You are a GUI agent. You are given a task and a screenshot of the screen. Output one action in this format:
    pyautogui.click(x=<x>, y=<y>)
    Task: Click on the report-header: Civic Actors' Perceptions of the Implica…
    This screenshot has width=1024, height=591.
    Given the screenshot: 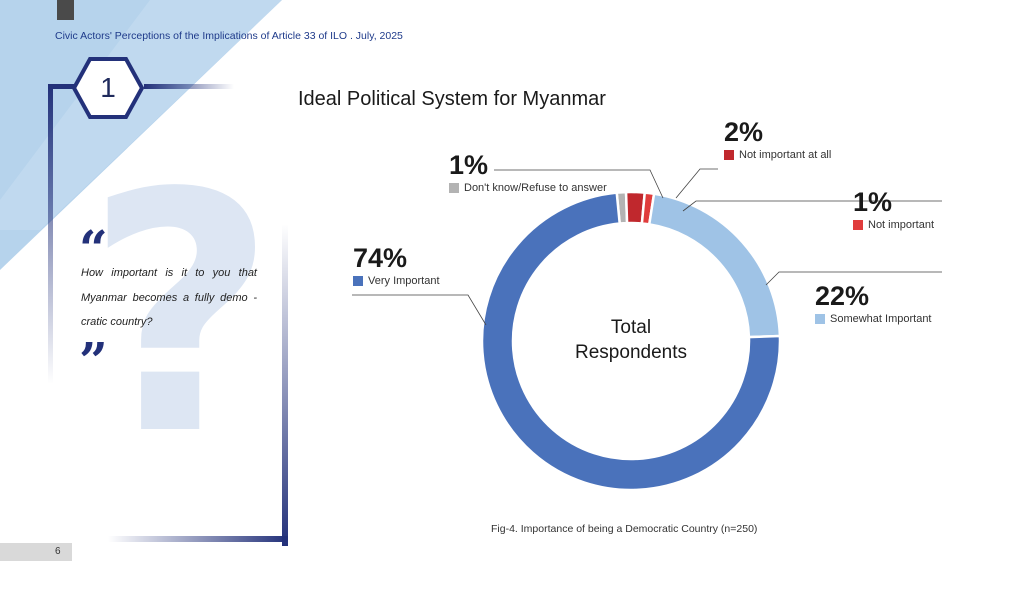 What is the action you would take?
    pyautogui.click(x=229, y=36)
    